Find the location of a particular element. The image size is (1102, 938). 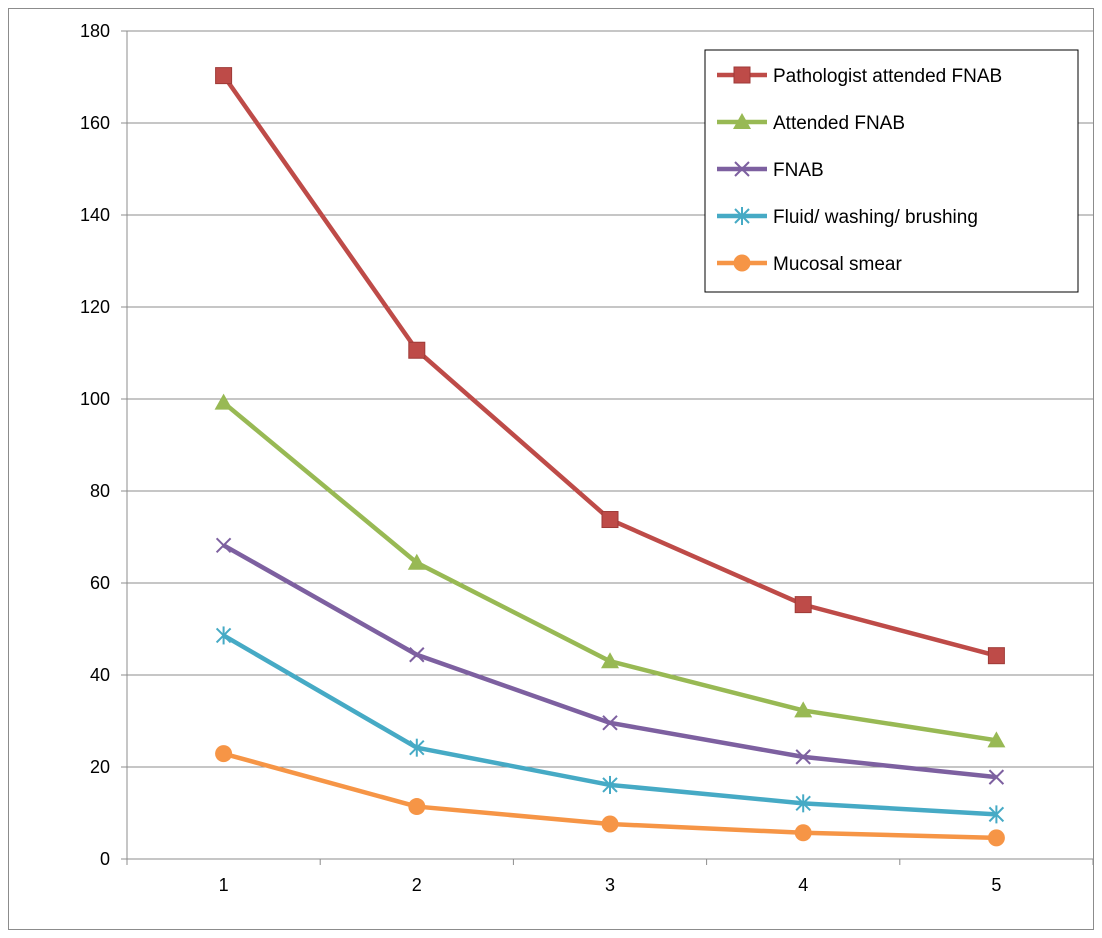

legend-item: Attended FNAB is located at coordinates (811, 123).